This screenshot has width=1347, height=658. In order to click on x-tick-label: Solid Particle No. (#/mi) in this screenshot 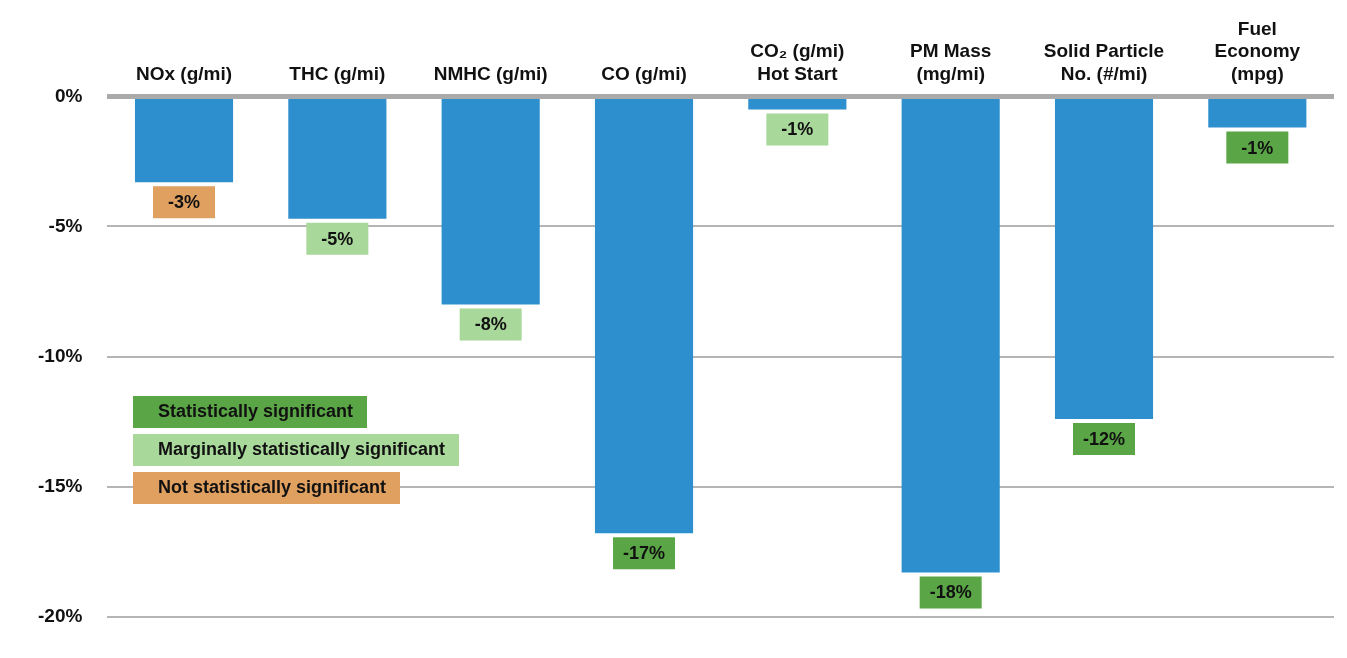, I will do `click(1104, 62)`.